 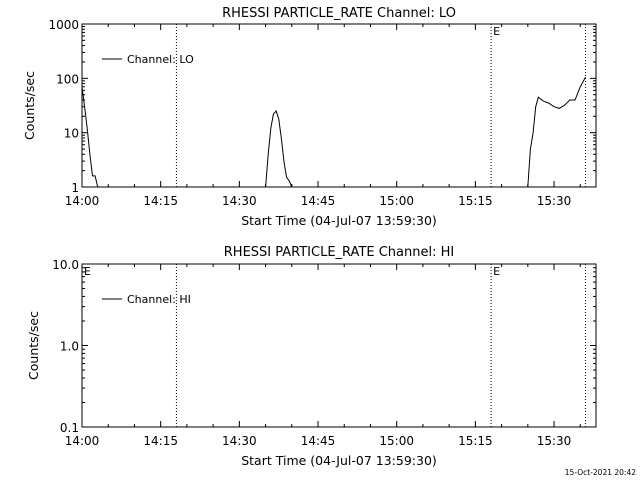 What do you see at coordinates (75, 188) in the screenshot?
I see `y-tick-label: 1` at bounding box center [75, 188].